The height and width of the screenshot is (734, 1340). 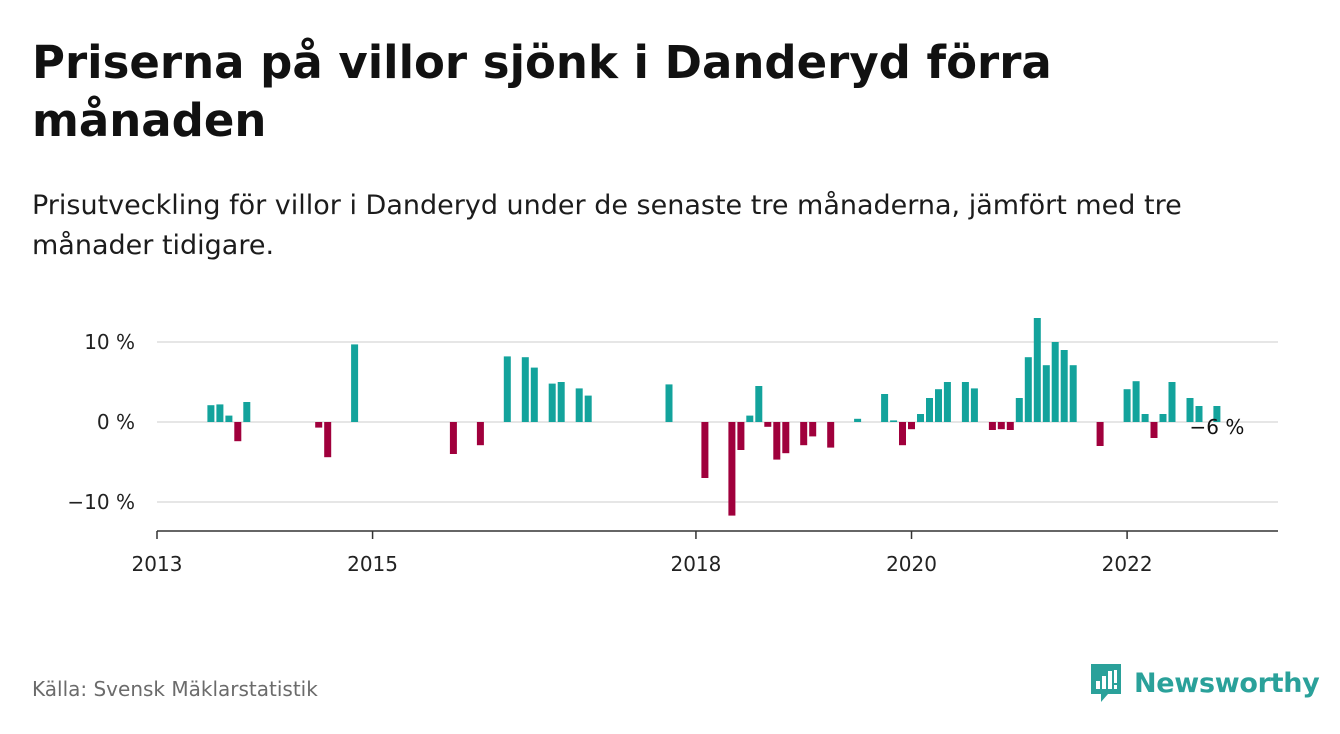 I want to click on brand-logo: Newsworthy, so click(x=1204, y=683).